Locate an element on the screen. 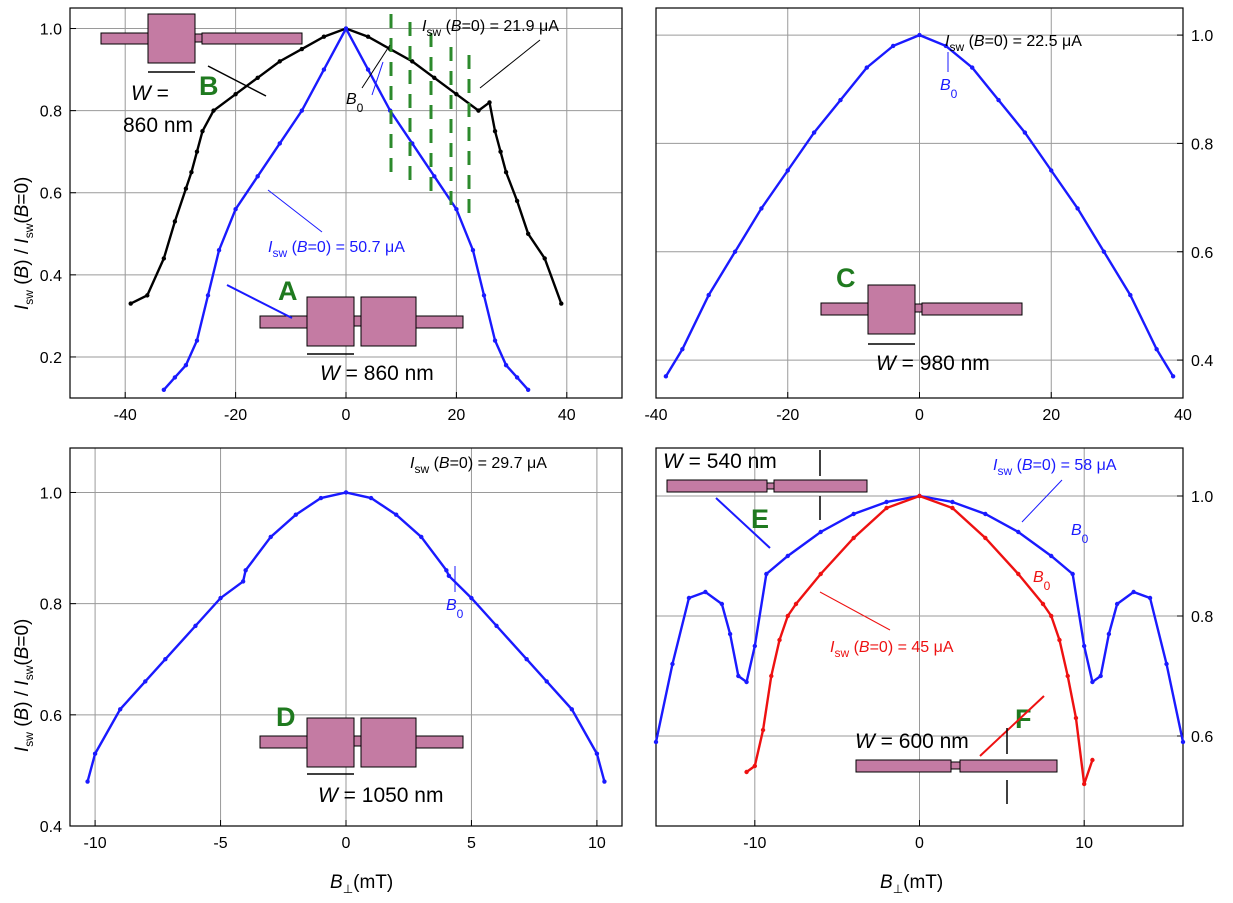 The height and width of the screenshot is (903, 1233). w-label-c: W = 980 nm is located at coordinates (933, 363).